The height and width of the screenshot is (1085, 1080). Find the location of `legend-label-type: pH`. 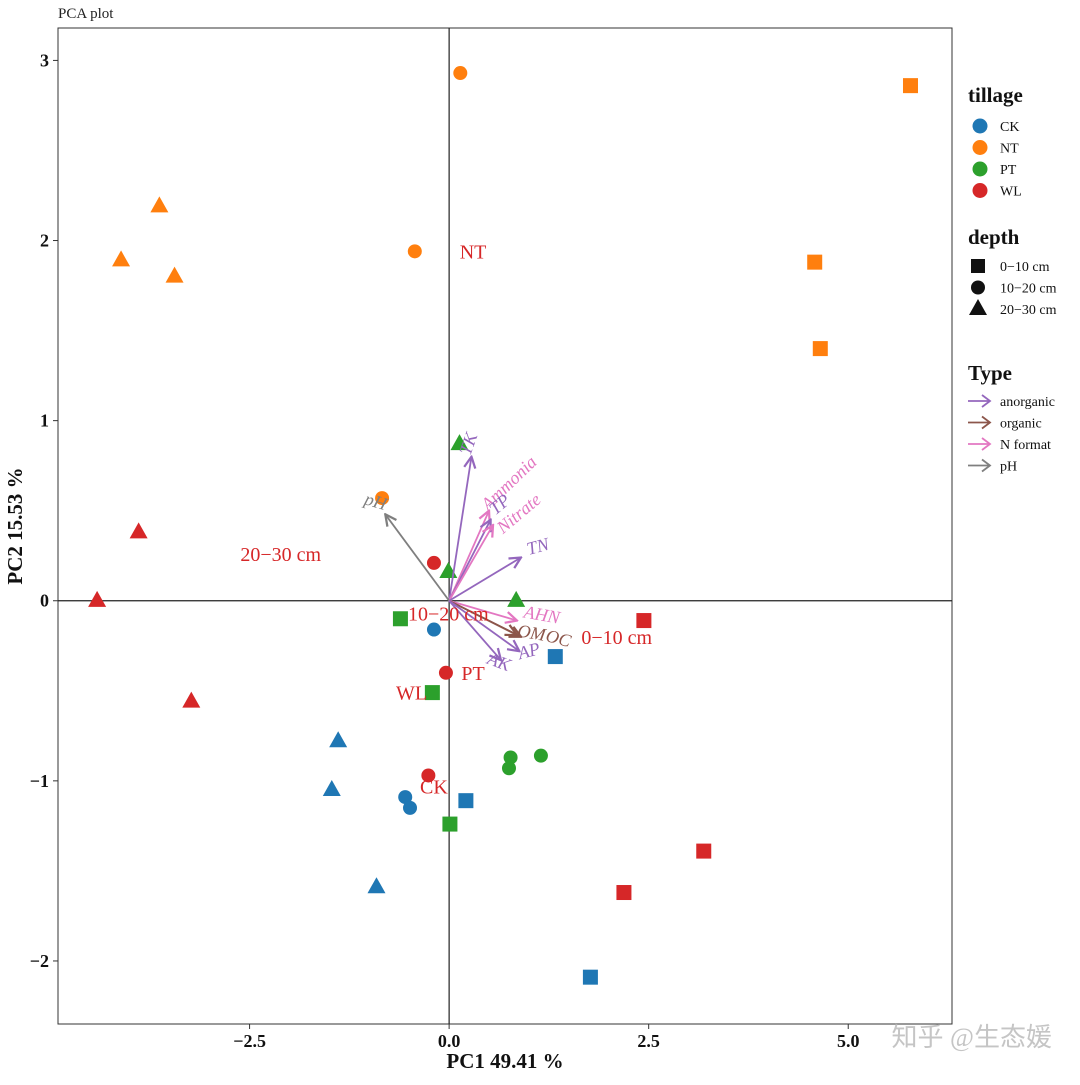

legend-label-type: pH is located at coordinates (1008, 467).